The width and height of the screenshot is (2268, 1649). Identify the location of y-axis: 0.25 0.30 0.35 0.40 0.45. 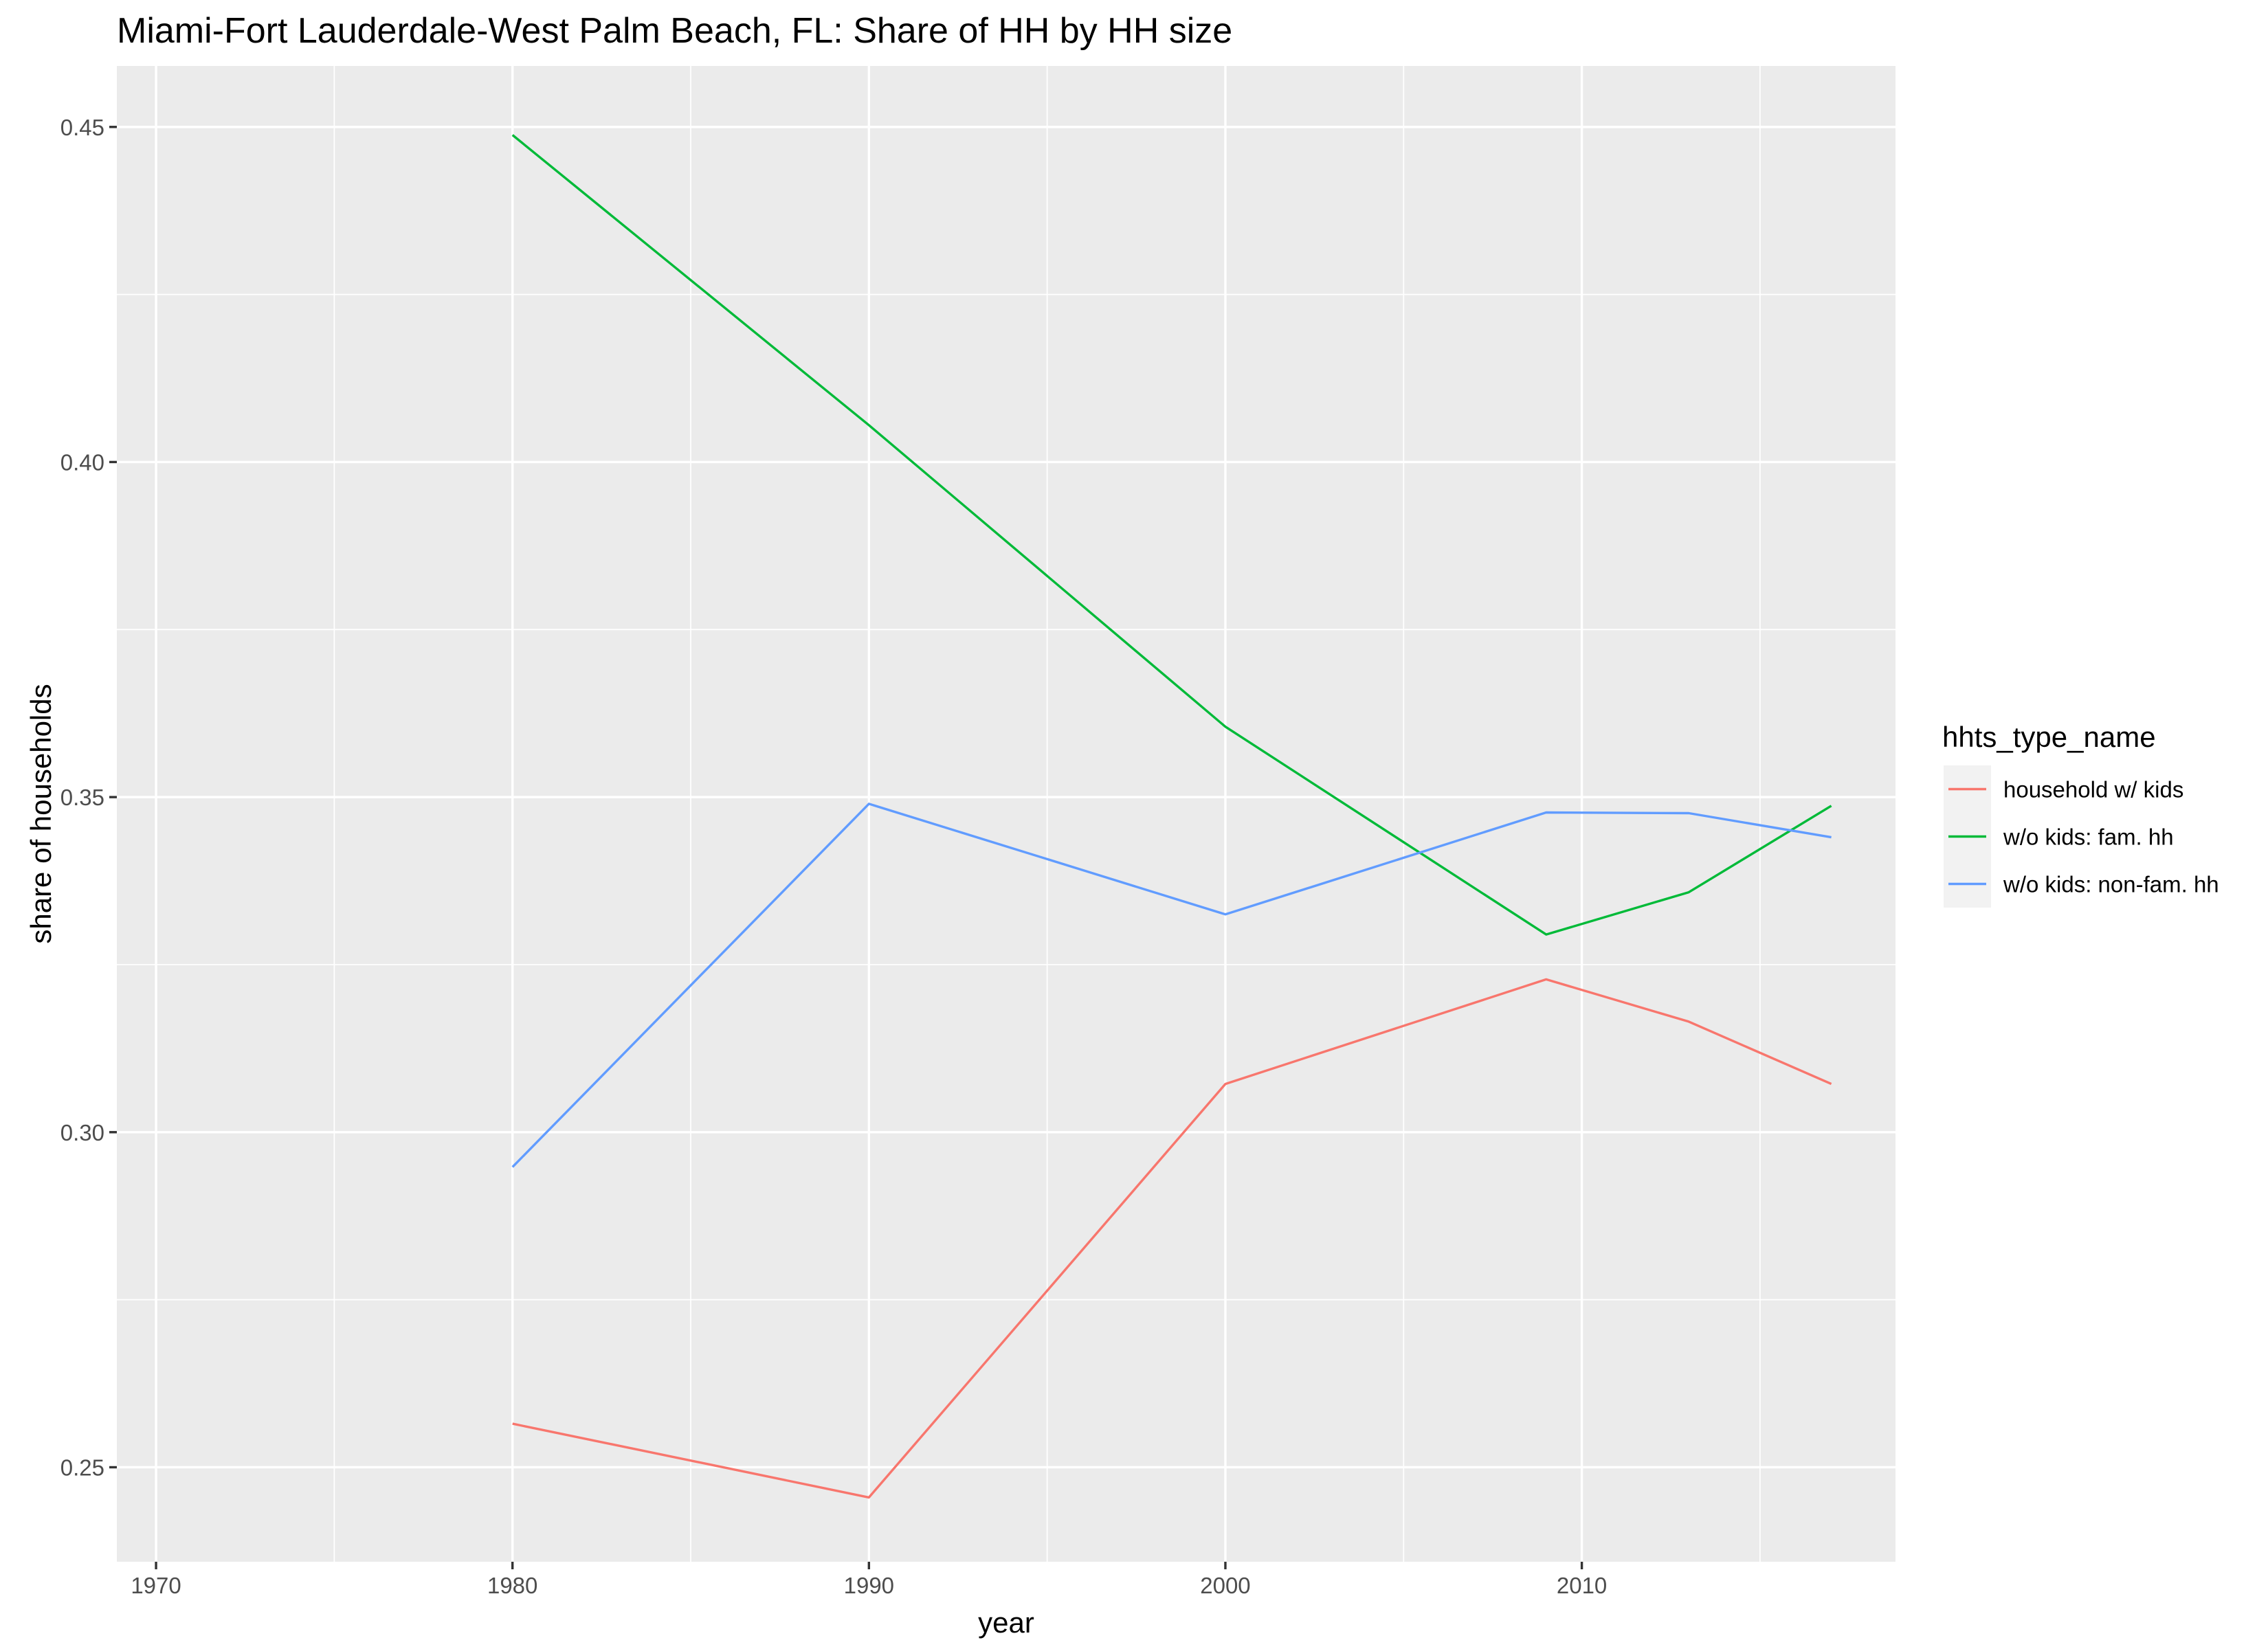
(88, 798).